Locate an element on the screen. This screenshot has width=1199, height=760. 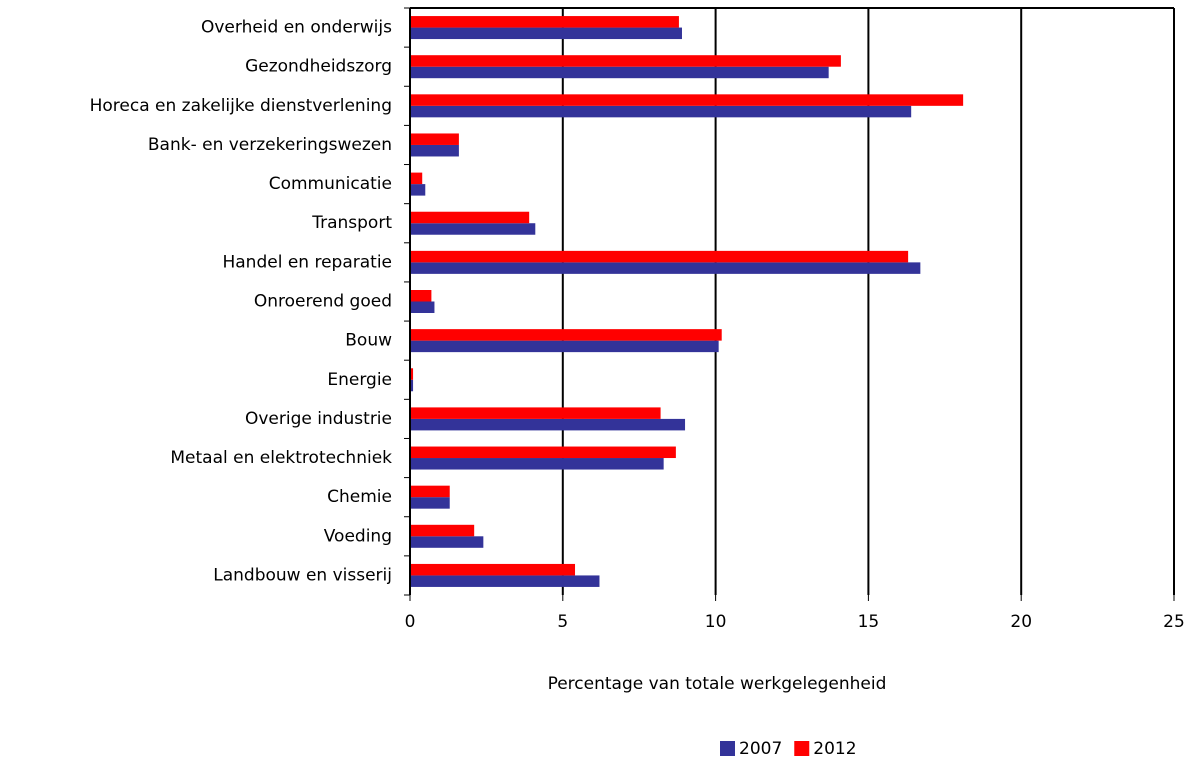
y-tick-label: Horeca en zakelijke dienstverlening is located at coordinates (241, 106).